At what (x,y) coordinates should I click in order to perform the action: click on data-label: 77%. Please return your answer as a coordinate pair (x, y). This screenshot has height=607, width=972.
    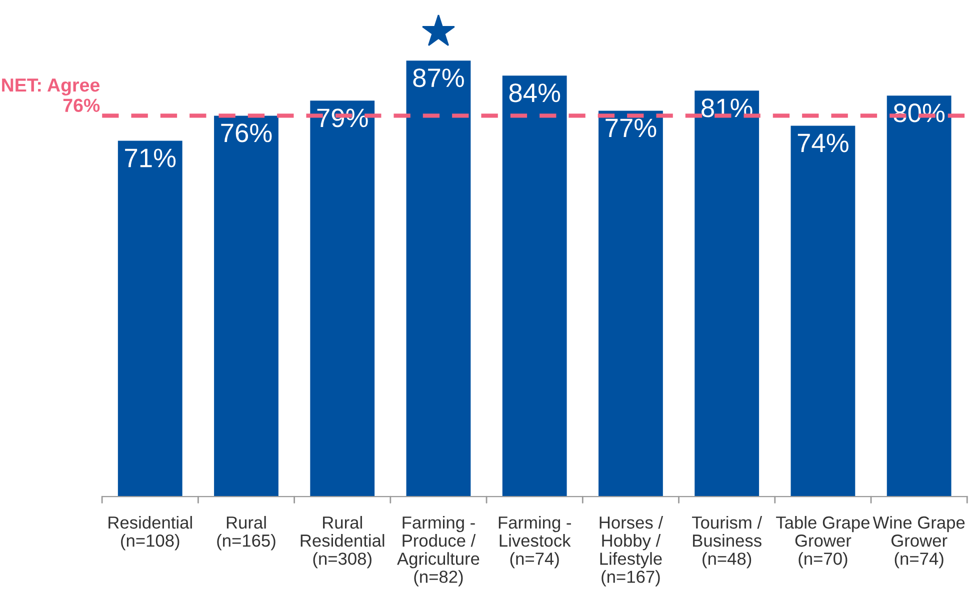
    Looking at the image, I should click on (631, 128).